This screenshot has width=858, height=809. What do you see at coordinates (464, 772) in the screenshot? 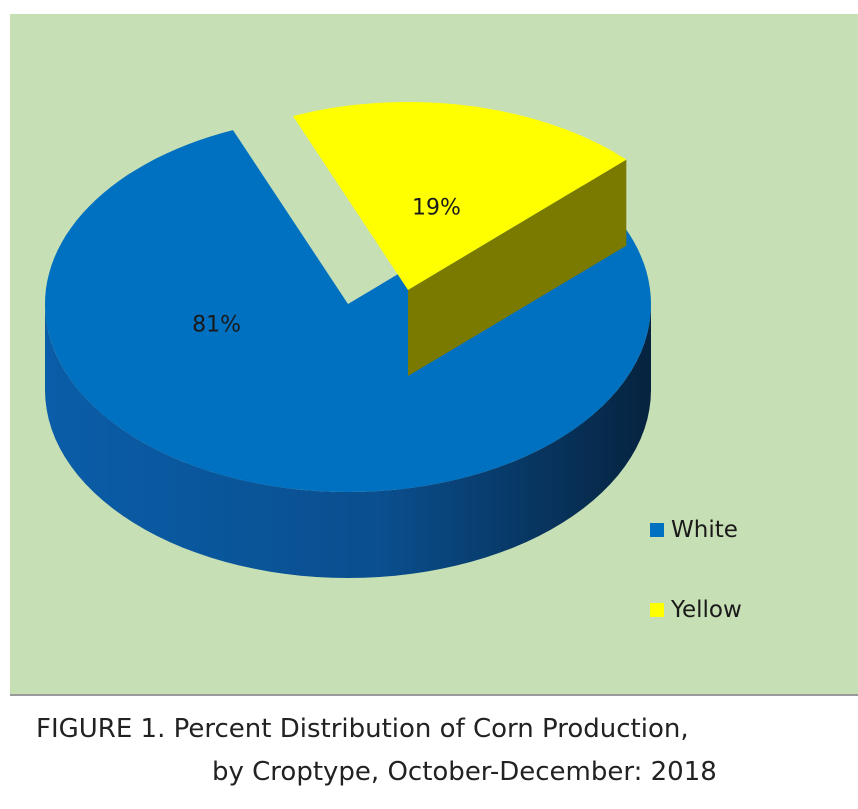
I see `caption-line-2: by Croptype, October-December: 2018` at bounding box center [464, 772].